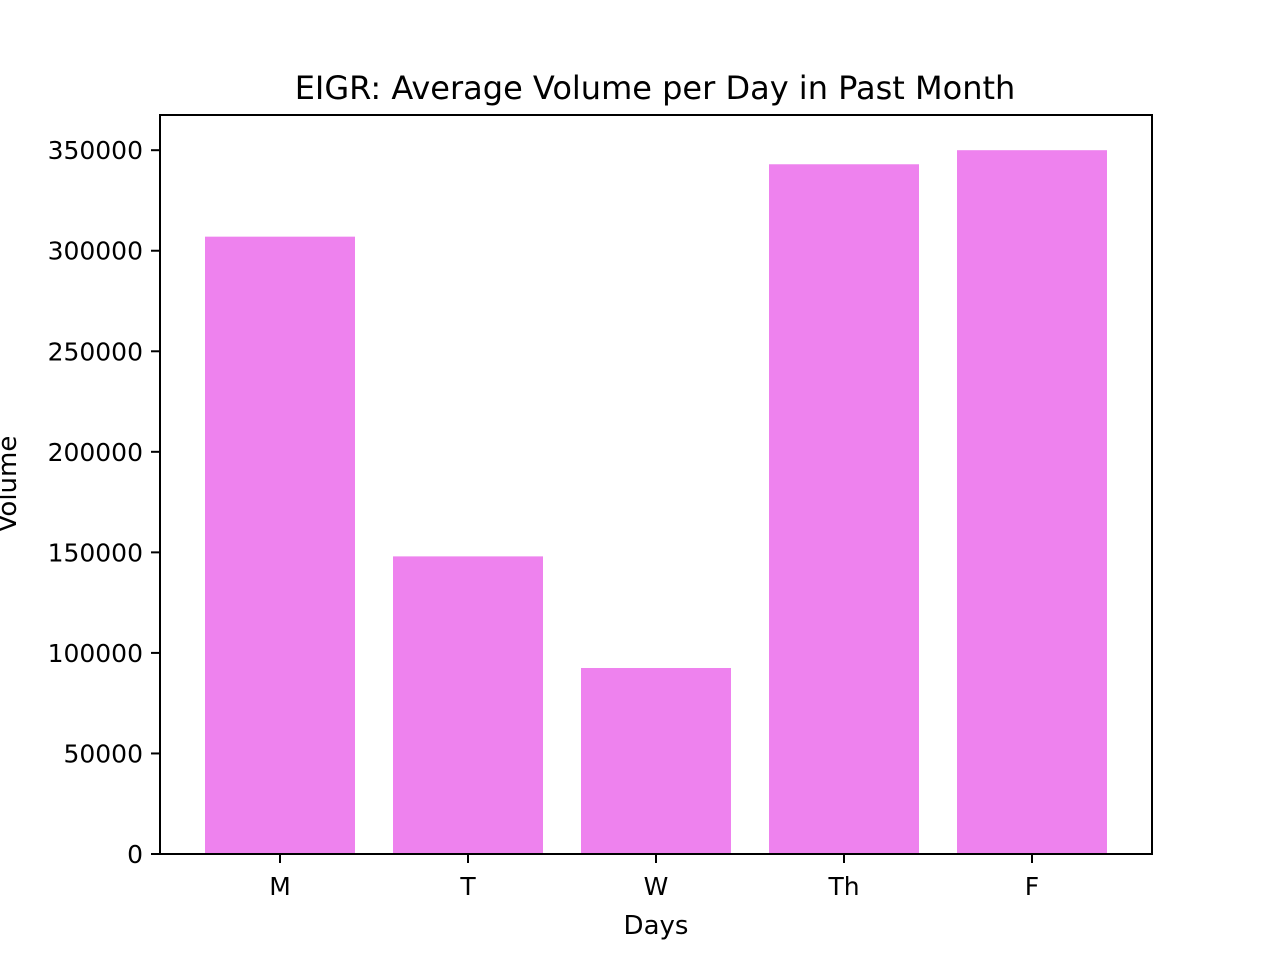  I want to click on x-tick-label: W, so click(656, 886).